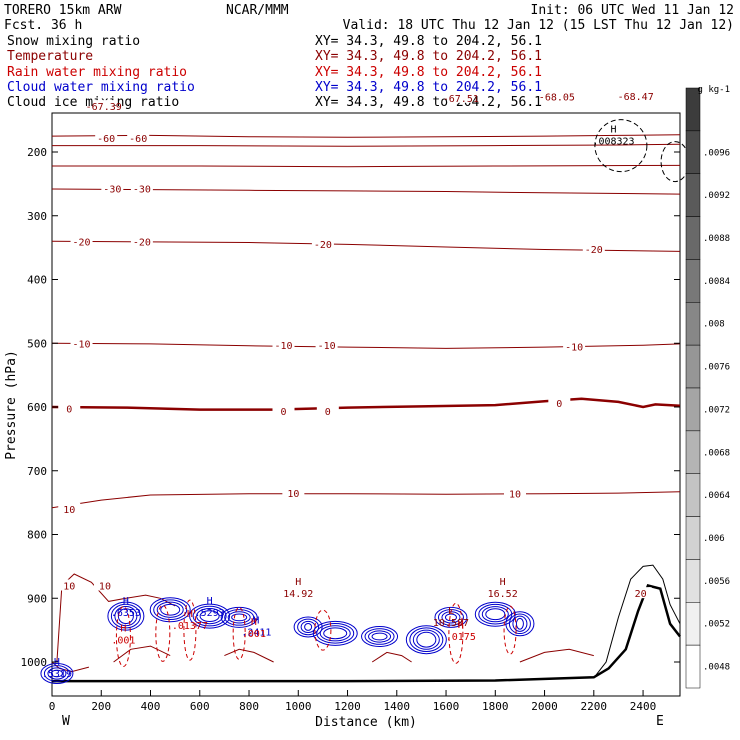 This screenshot has width=740, height=740. I want to click on y-tick-label: 300, so click(37, 216).